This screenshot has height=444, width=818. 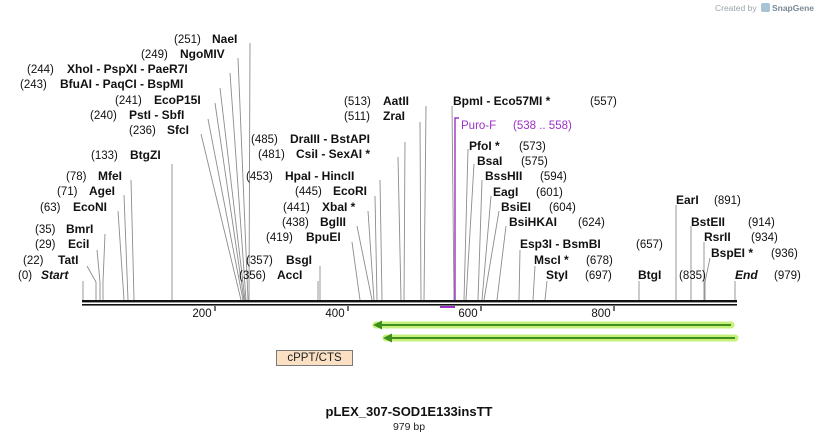 I want to click on site-pos: (0), so click(x=25, y=276).